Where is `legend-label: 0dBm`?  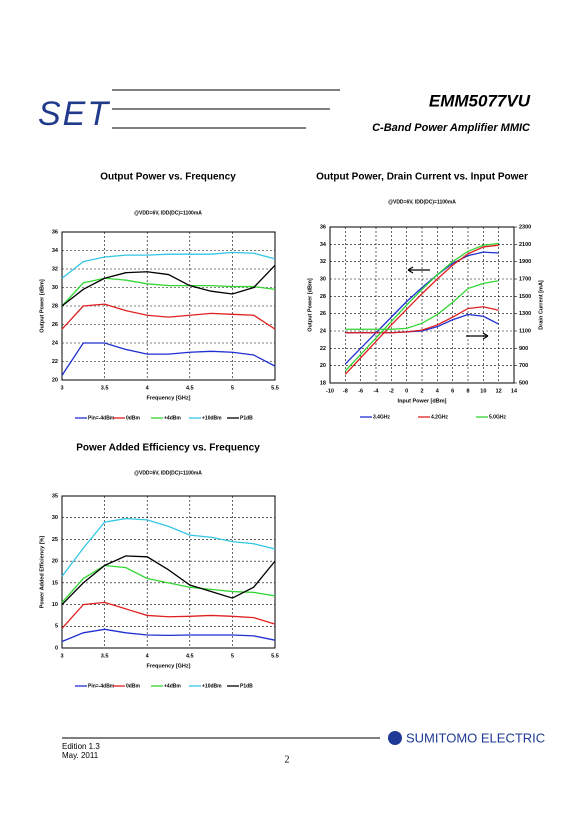
legend-label: 0dBm is located at coordinates (133, 686).